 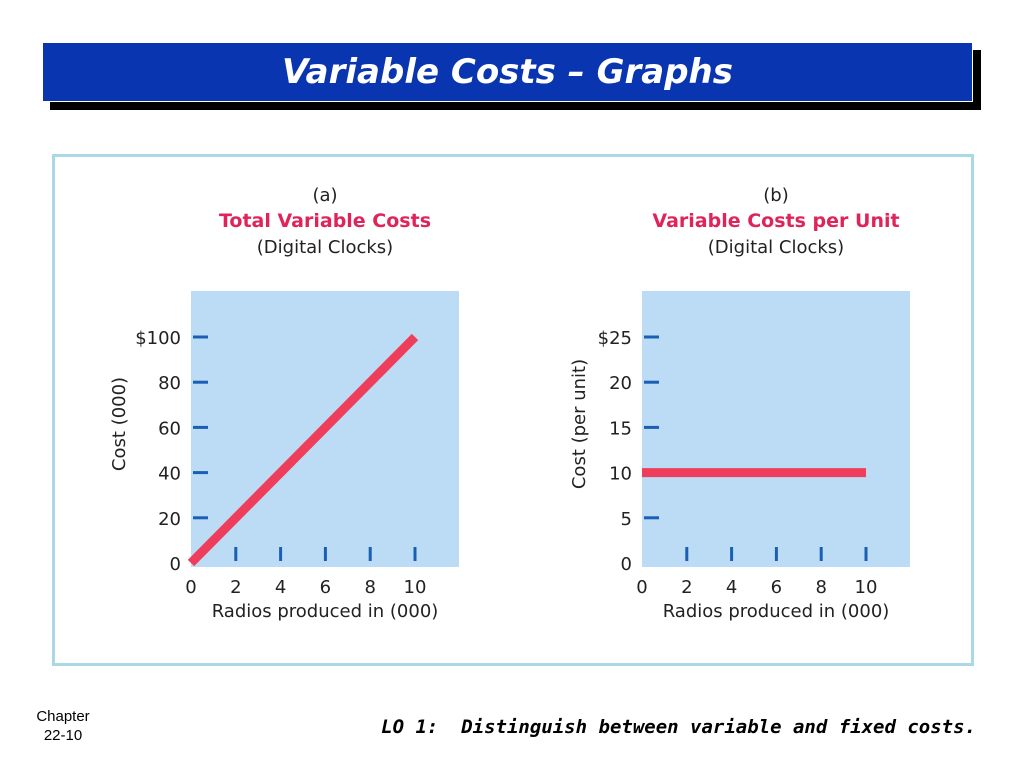 What do you see at coordinates (615, 338) in the screenshot?
I see `chart-b-y-tick-label: $25` at bounding box center [615, 338].